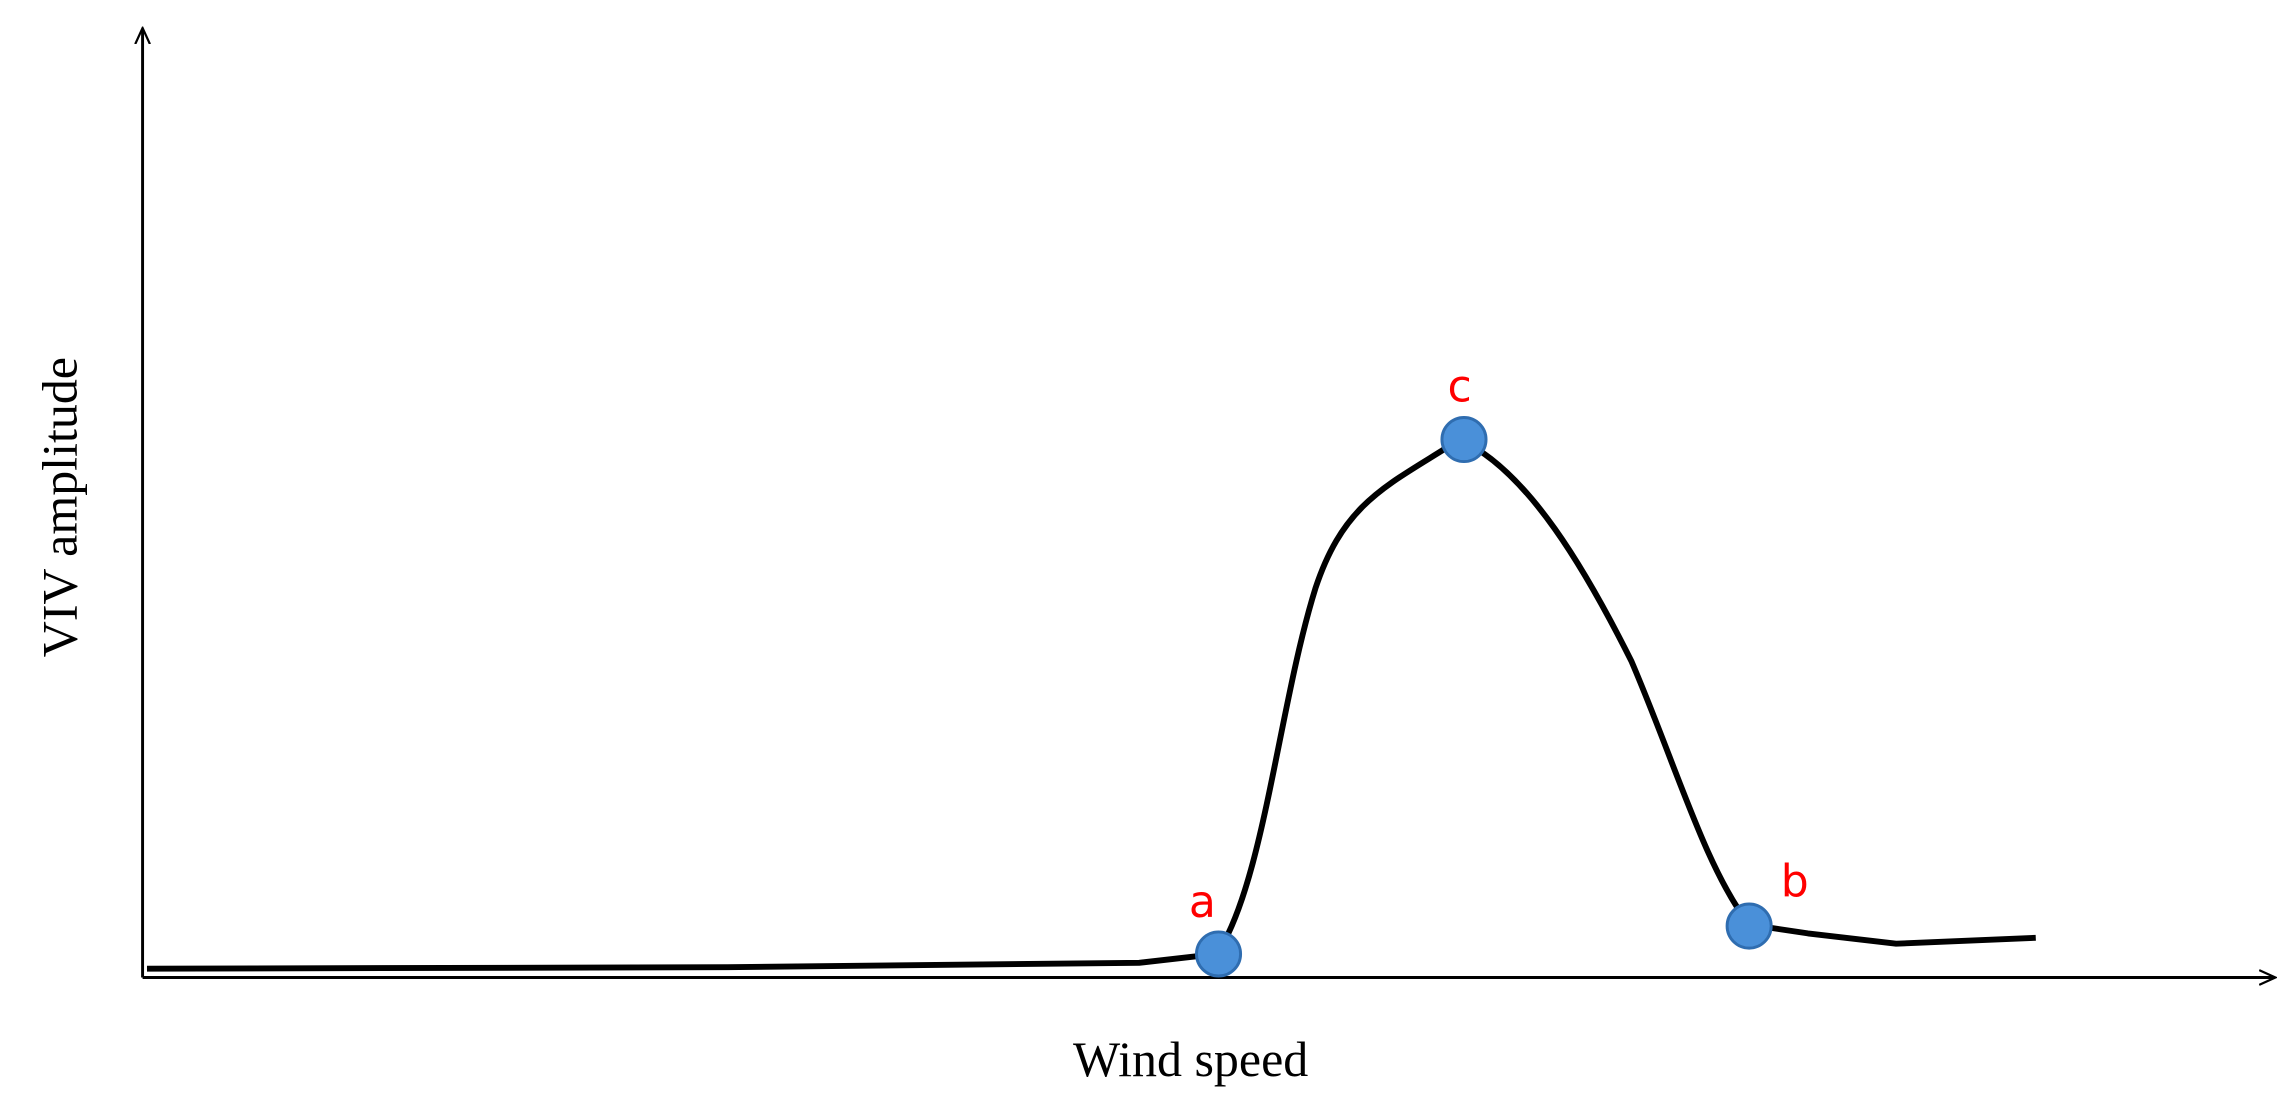 The image size is (2293, 1101). I want to click on point-a, so click(1219, 954).